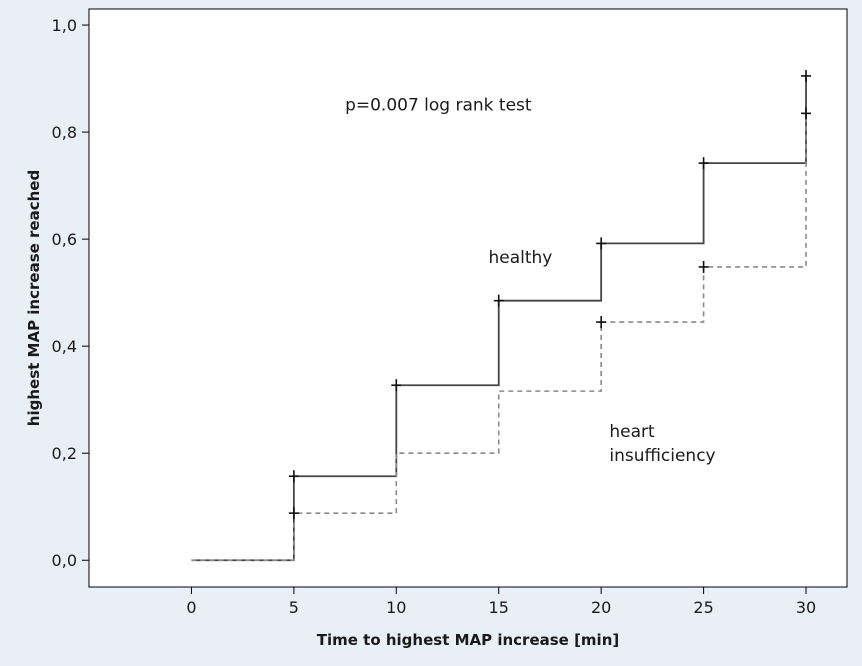 This screenshot has height=666, width=862. Describe the element at coordinates (64, 239) in the screenshot. I see `y-tick-label: 0,6` at that location.